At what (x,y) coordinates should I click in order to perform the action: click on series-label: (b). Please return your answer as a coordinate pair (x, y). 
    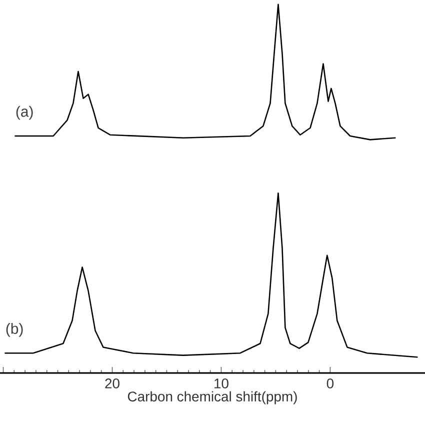
    Looking at the image, I should click on (14, 329).